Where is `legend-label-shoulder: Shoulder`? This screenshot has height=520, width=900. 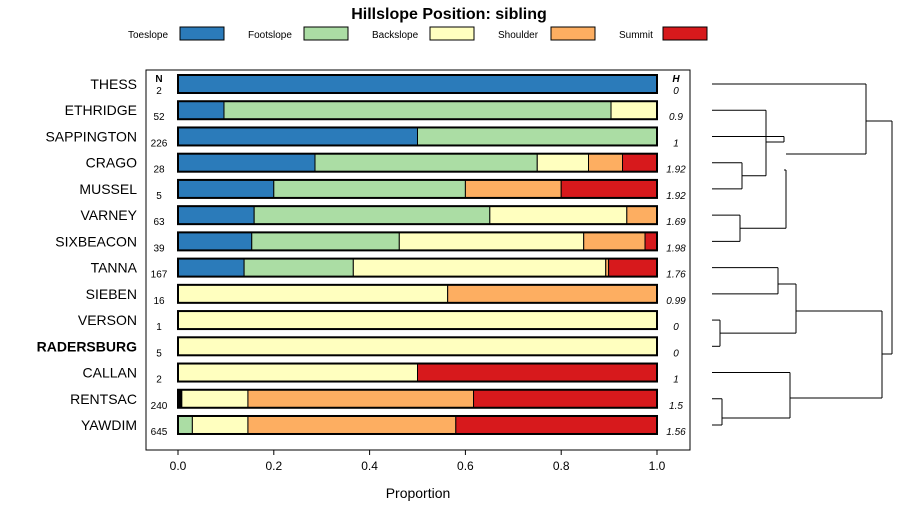
legend-label-shoulder: Shoulder is located at coordinates (518, 35).